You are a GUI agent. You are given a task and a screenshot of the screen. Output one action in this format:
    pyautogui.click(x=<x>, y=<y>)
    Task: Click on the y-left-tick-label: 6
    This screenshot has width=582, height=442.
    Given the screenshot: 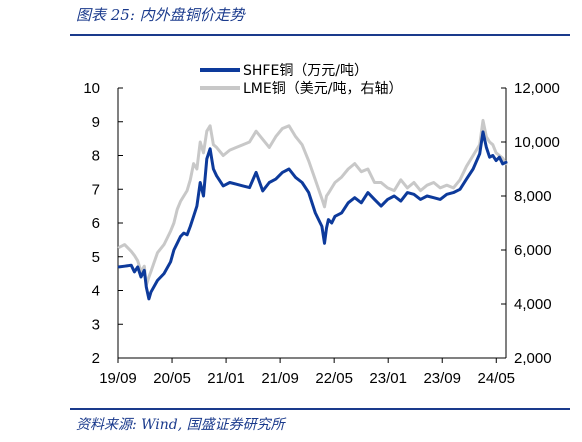 What is the action you would take?
    pyautogui.click(x=96, y=223)
    